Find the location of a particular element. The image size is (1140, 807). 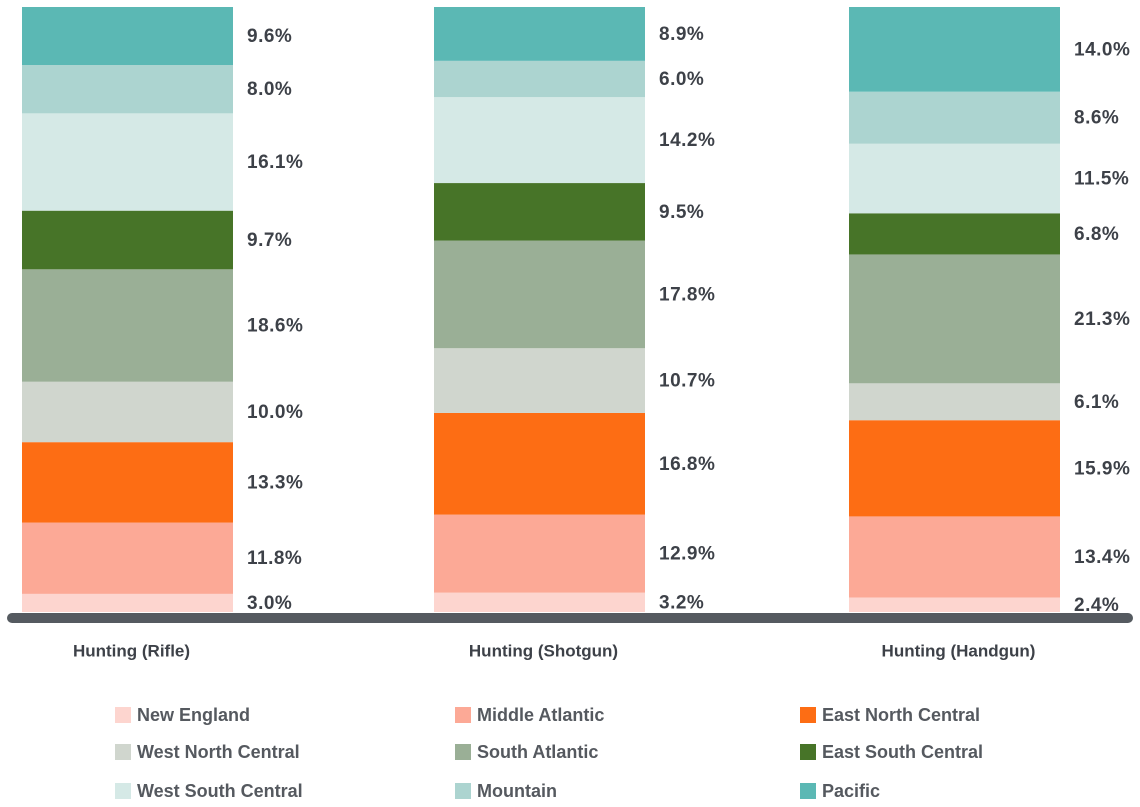

data-label: 9.6% is located at coordinates (269, 36).